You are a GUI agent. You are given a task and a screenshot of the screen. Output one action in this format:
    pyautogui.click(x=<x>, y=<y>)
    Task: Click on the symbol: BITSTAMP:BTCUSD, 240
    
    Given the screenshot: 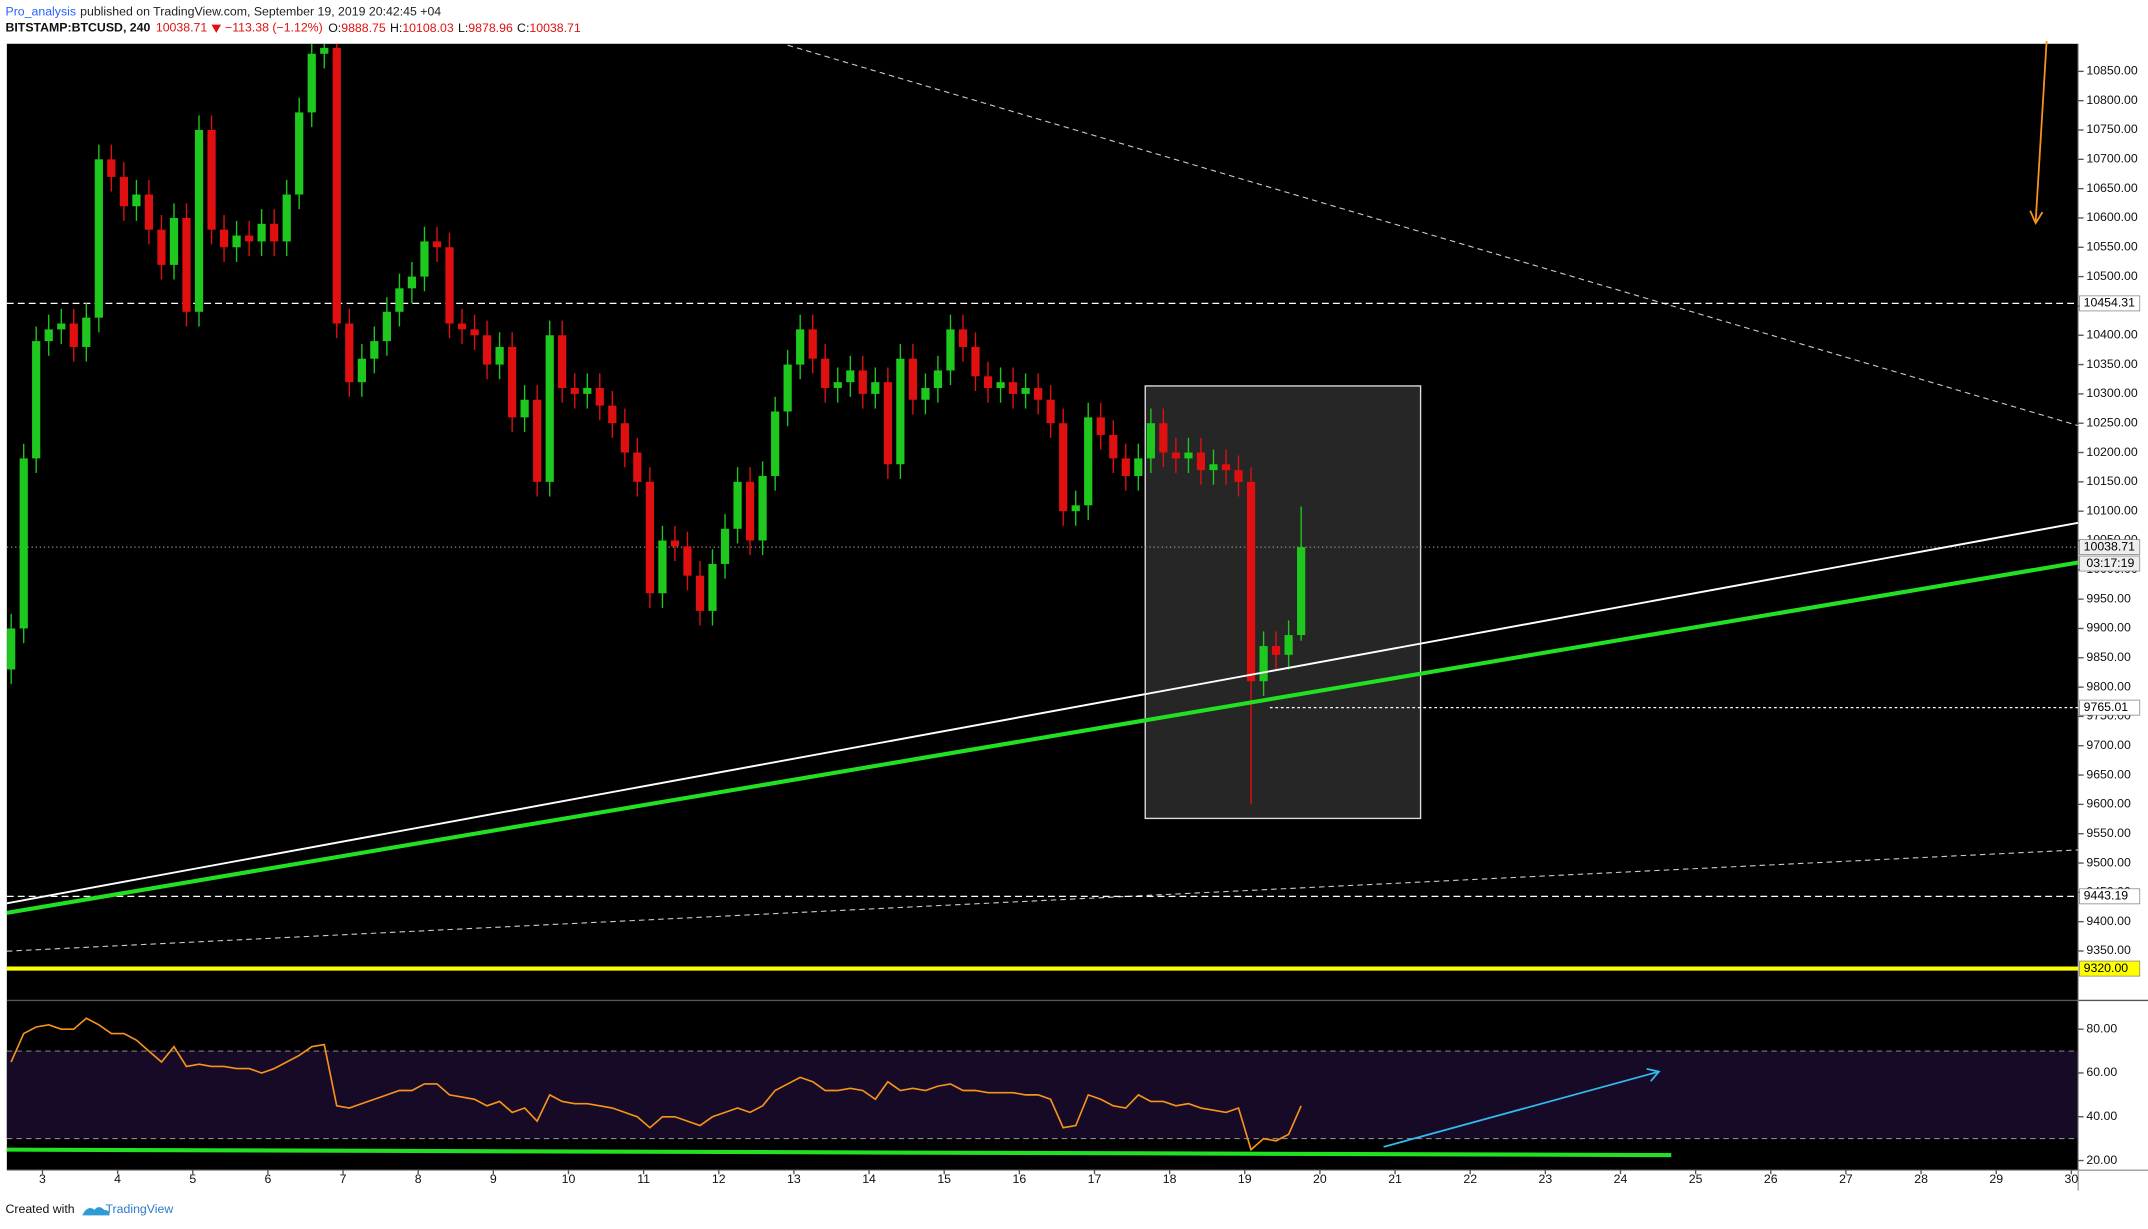 What is the action you would take?
    pyautogui.click(x=77, y=28)
    